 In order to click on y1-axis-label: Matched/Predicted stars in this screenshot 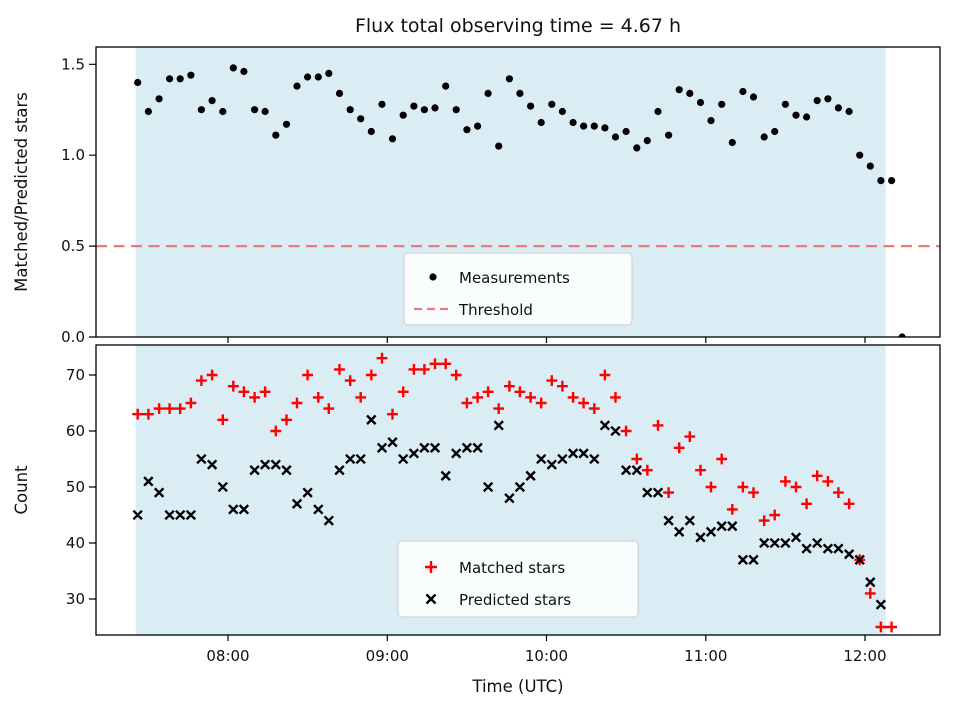, I will do `click(21, 192)`.